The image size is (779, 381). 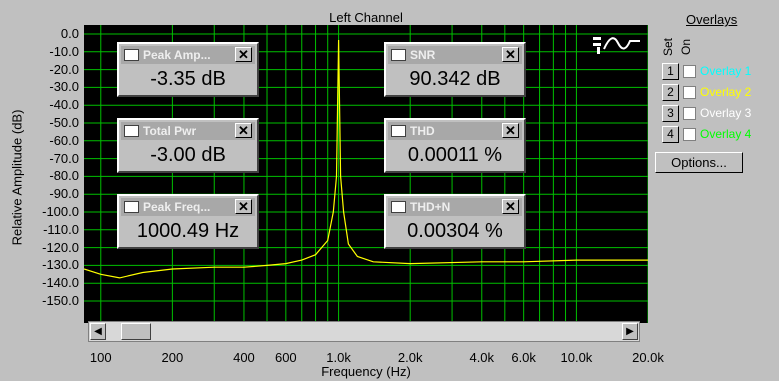 What do you see at coordinates (61, 229) in the screenshot?
I see `y-tick-label: -110.0` at bounding box center [61, 229].